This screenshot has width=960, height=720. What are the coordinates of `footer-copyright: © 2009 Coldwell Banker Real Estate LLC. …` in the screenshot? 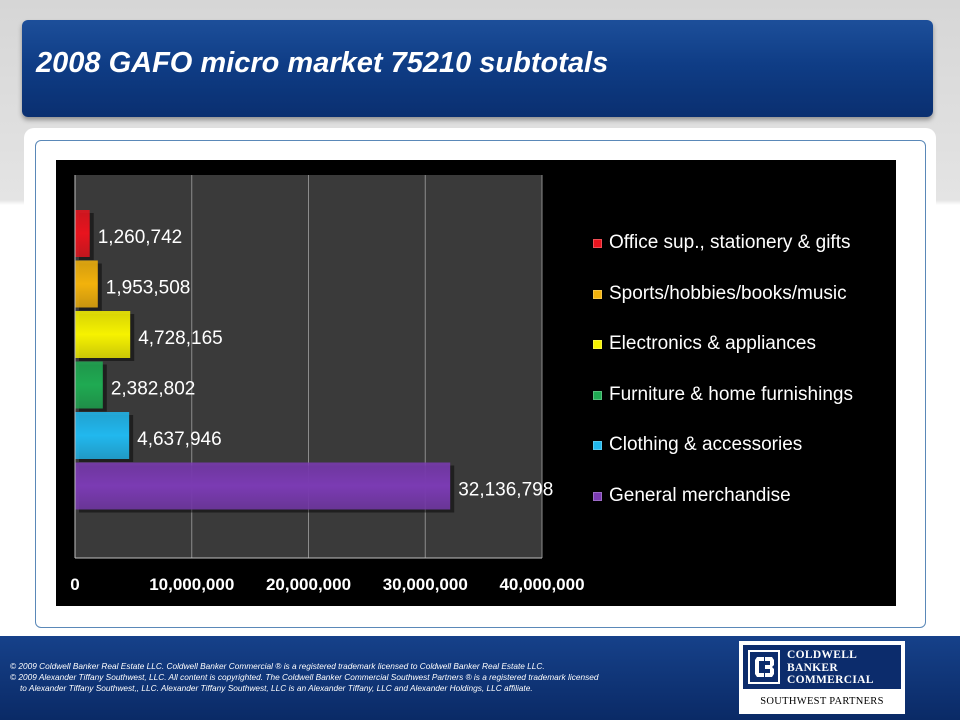 It's located at (372, 677).